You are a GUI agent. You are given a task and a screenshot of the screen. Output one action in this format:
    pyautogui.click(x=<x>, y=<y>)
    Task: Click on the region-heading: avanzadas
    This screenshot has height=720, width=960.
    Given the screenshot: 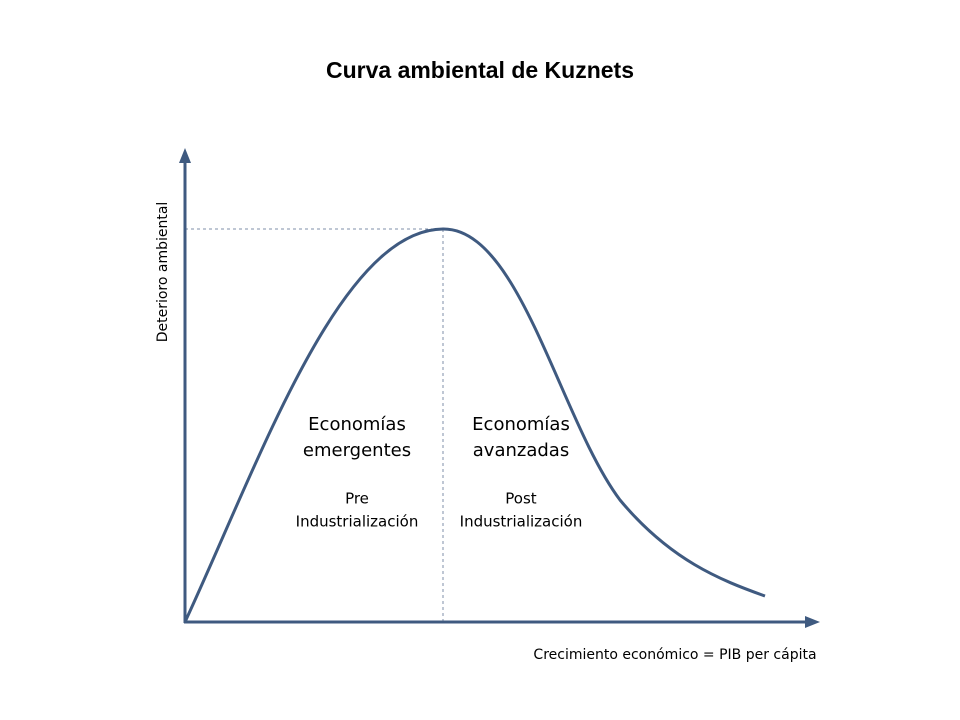 What is the action you would take?
    pyautogui.click(x=521, y=450)
    